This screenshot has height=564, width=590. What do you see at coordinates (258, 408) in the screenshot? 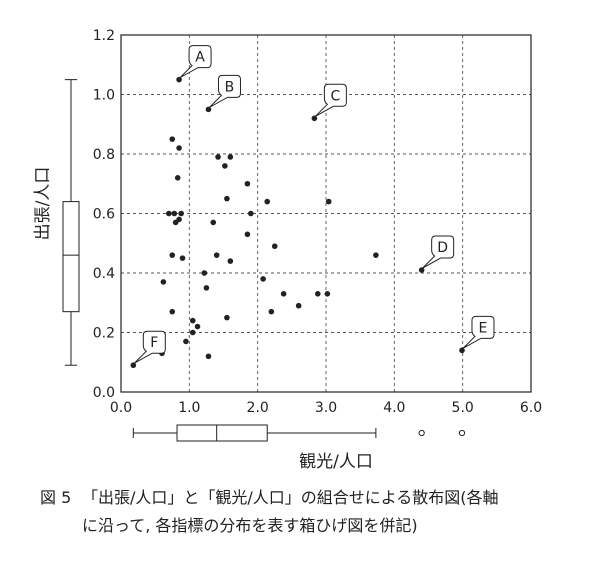
I see `x-tick-label: 2.0` at bounding box center [258, 408].